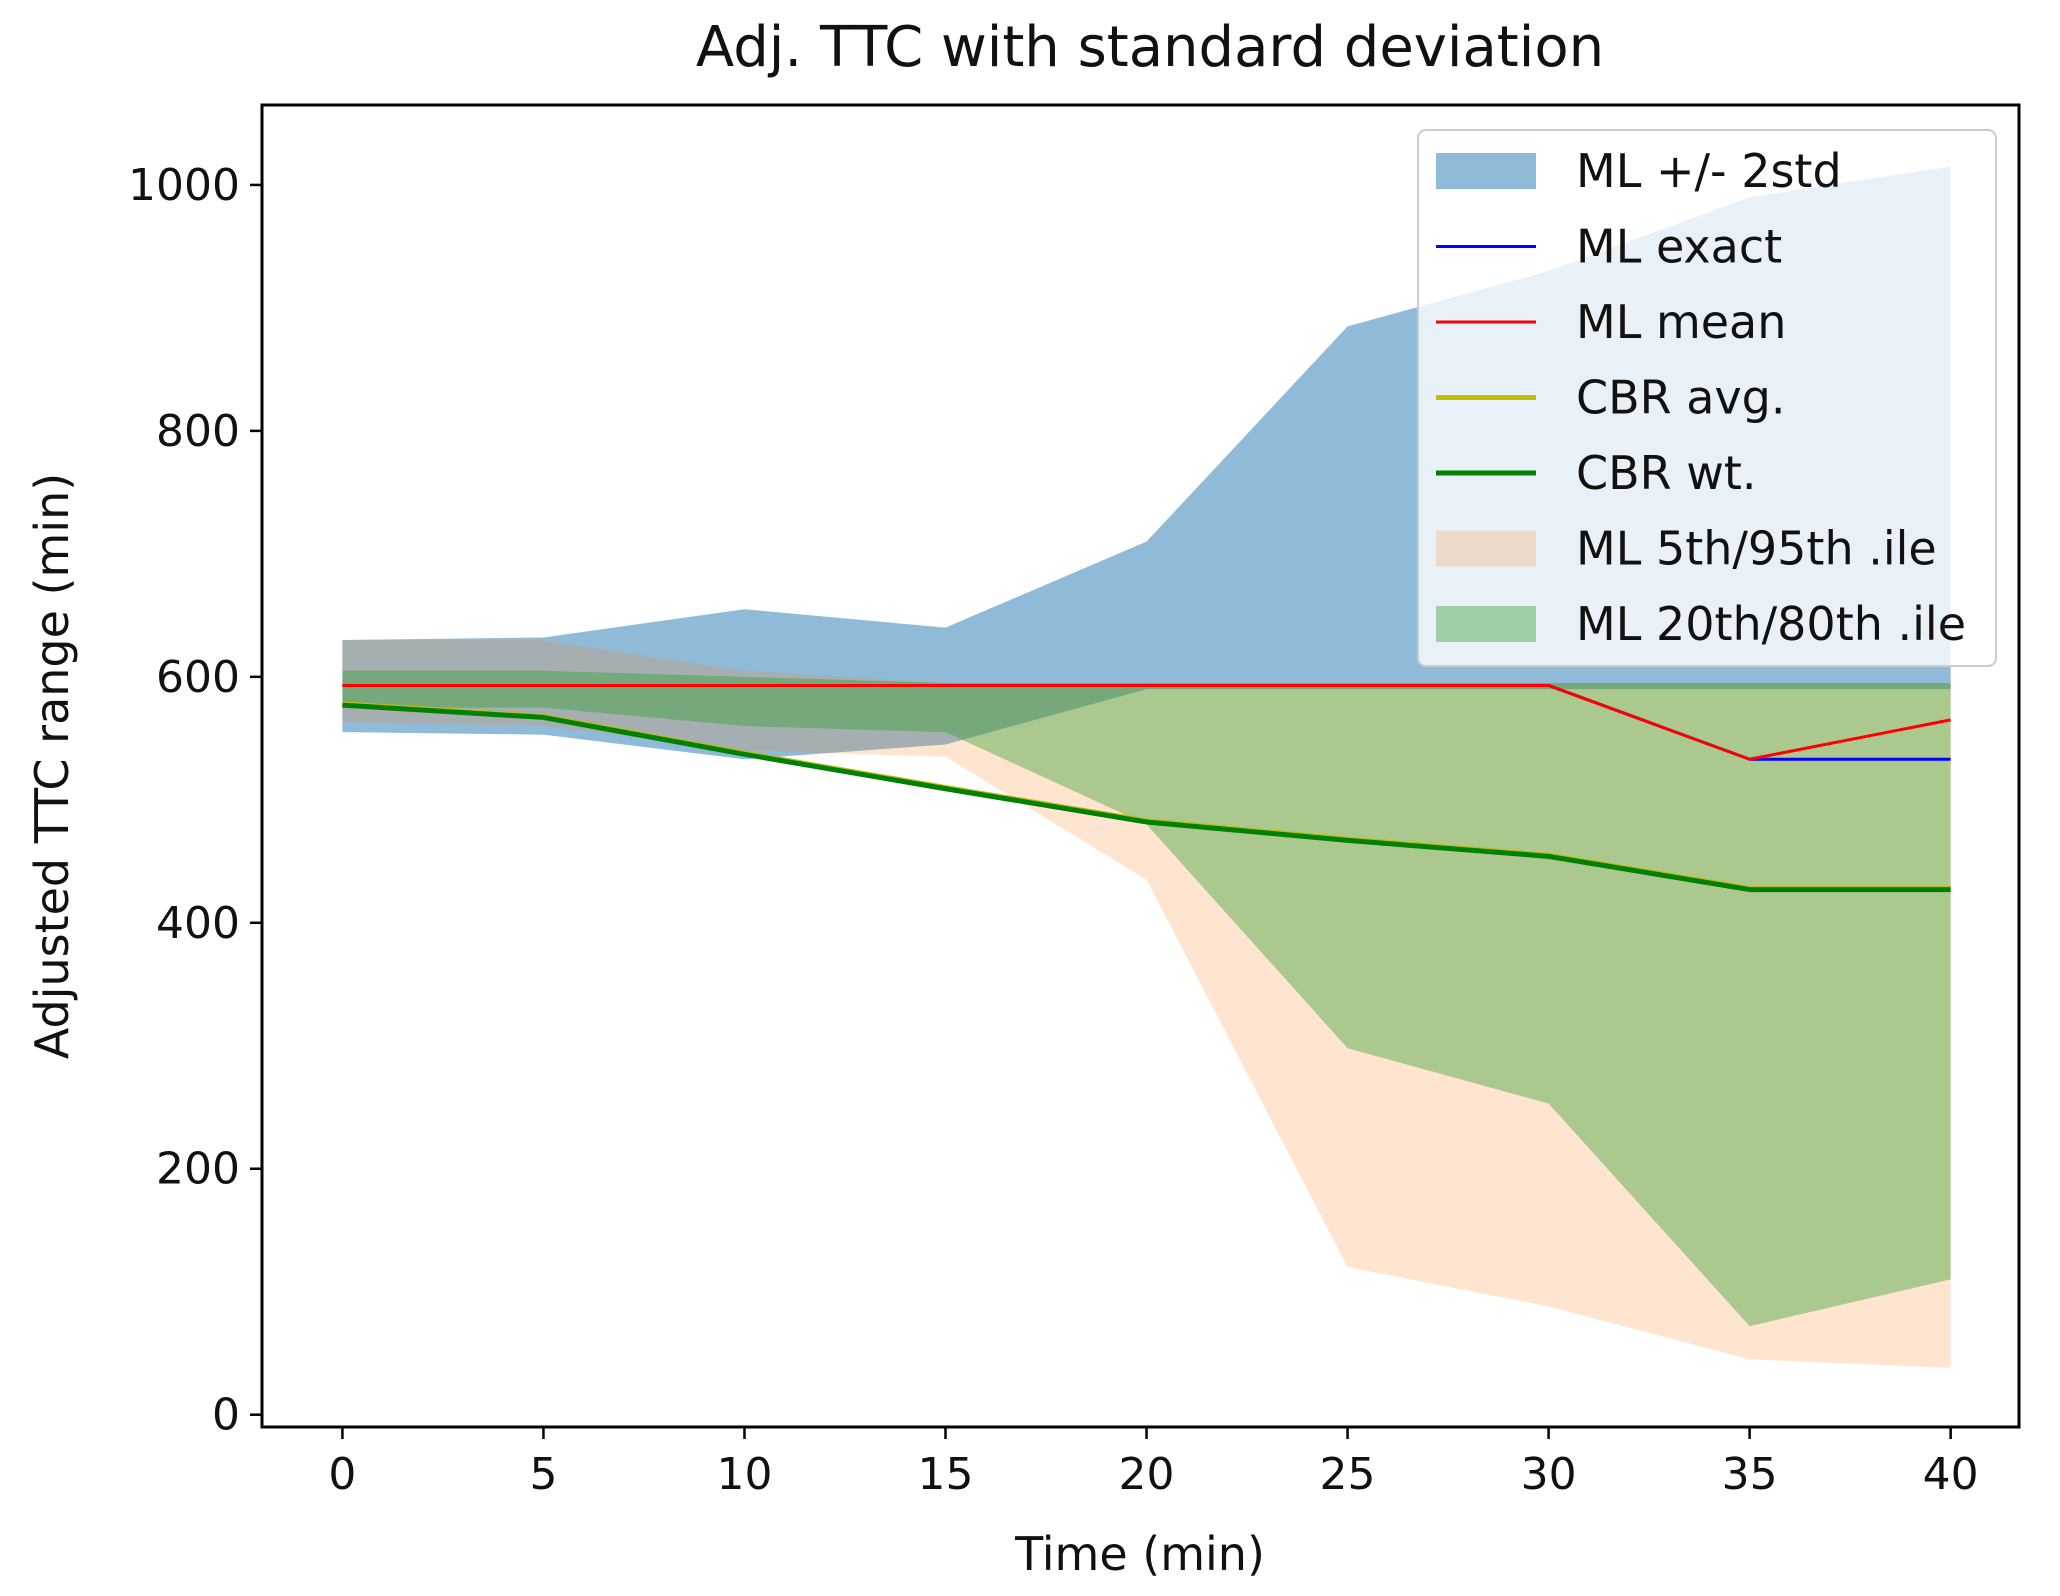 The width and height of the screenshot is (2060, 1596). Describe the element at coordinates (1666, 473) in the screenshot. I see `legend-label-cbr-wt: CBR wt.` at that location.